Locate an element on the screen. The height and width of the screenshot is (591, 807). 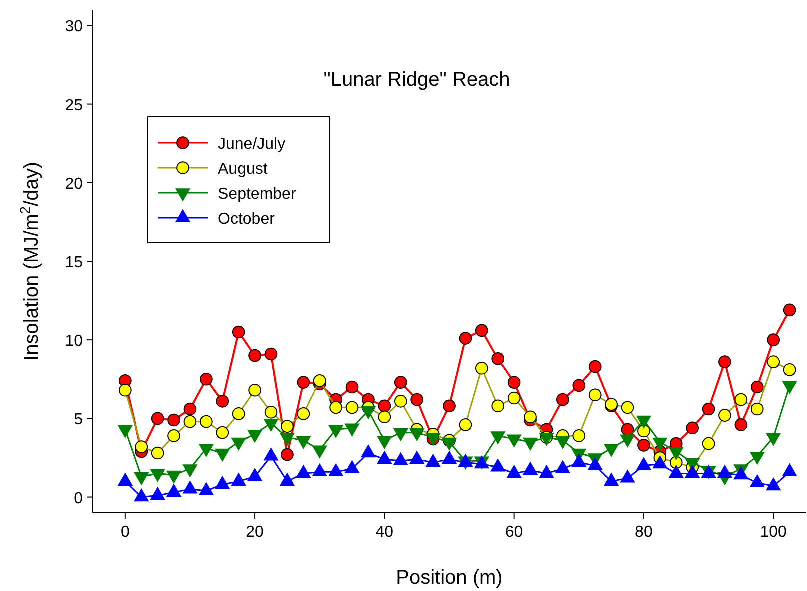
legend-label: August is located at coordinates (243, 169).